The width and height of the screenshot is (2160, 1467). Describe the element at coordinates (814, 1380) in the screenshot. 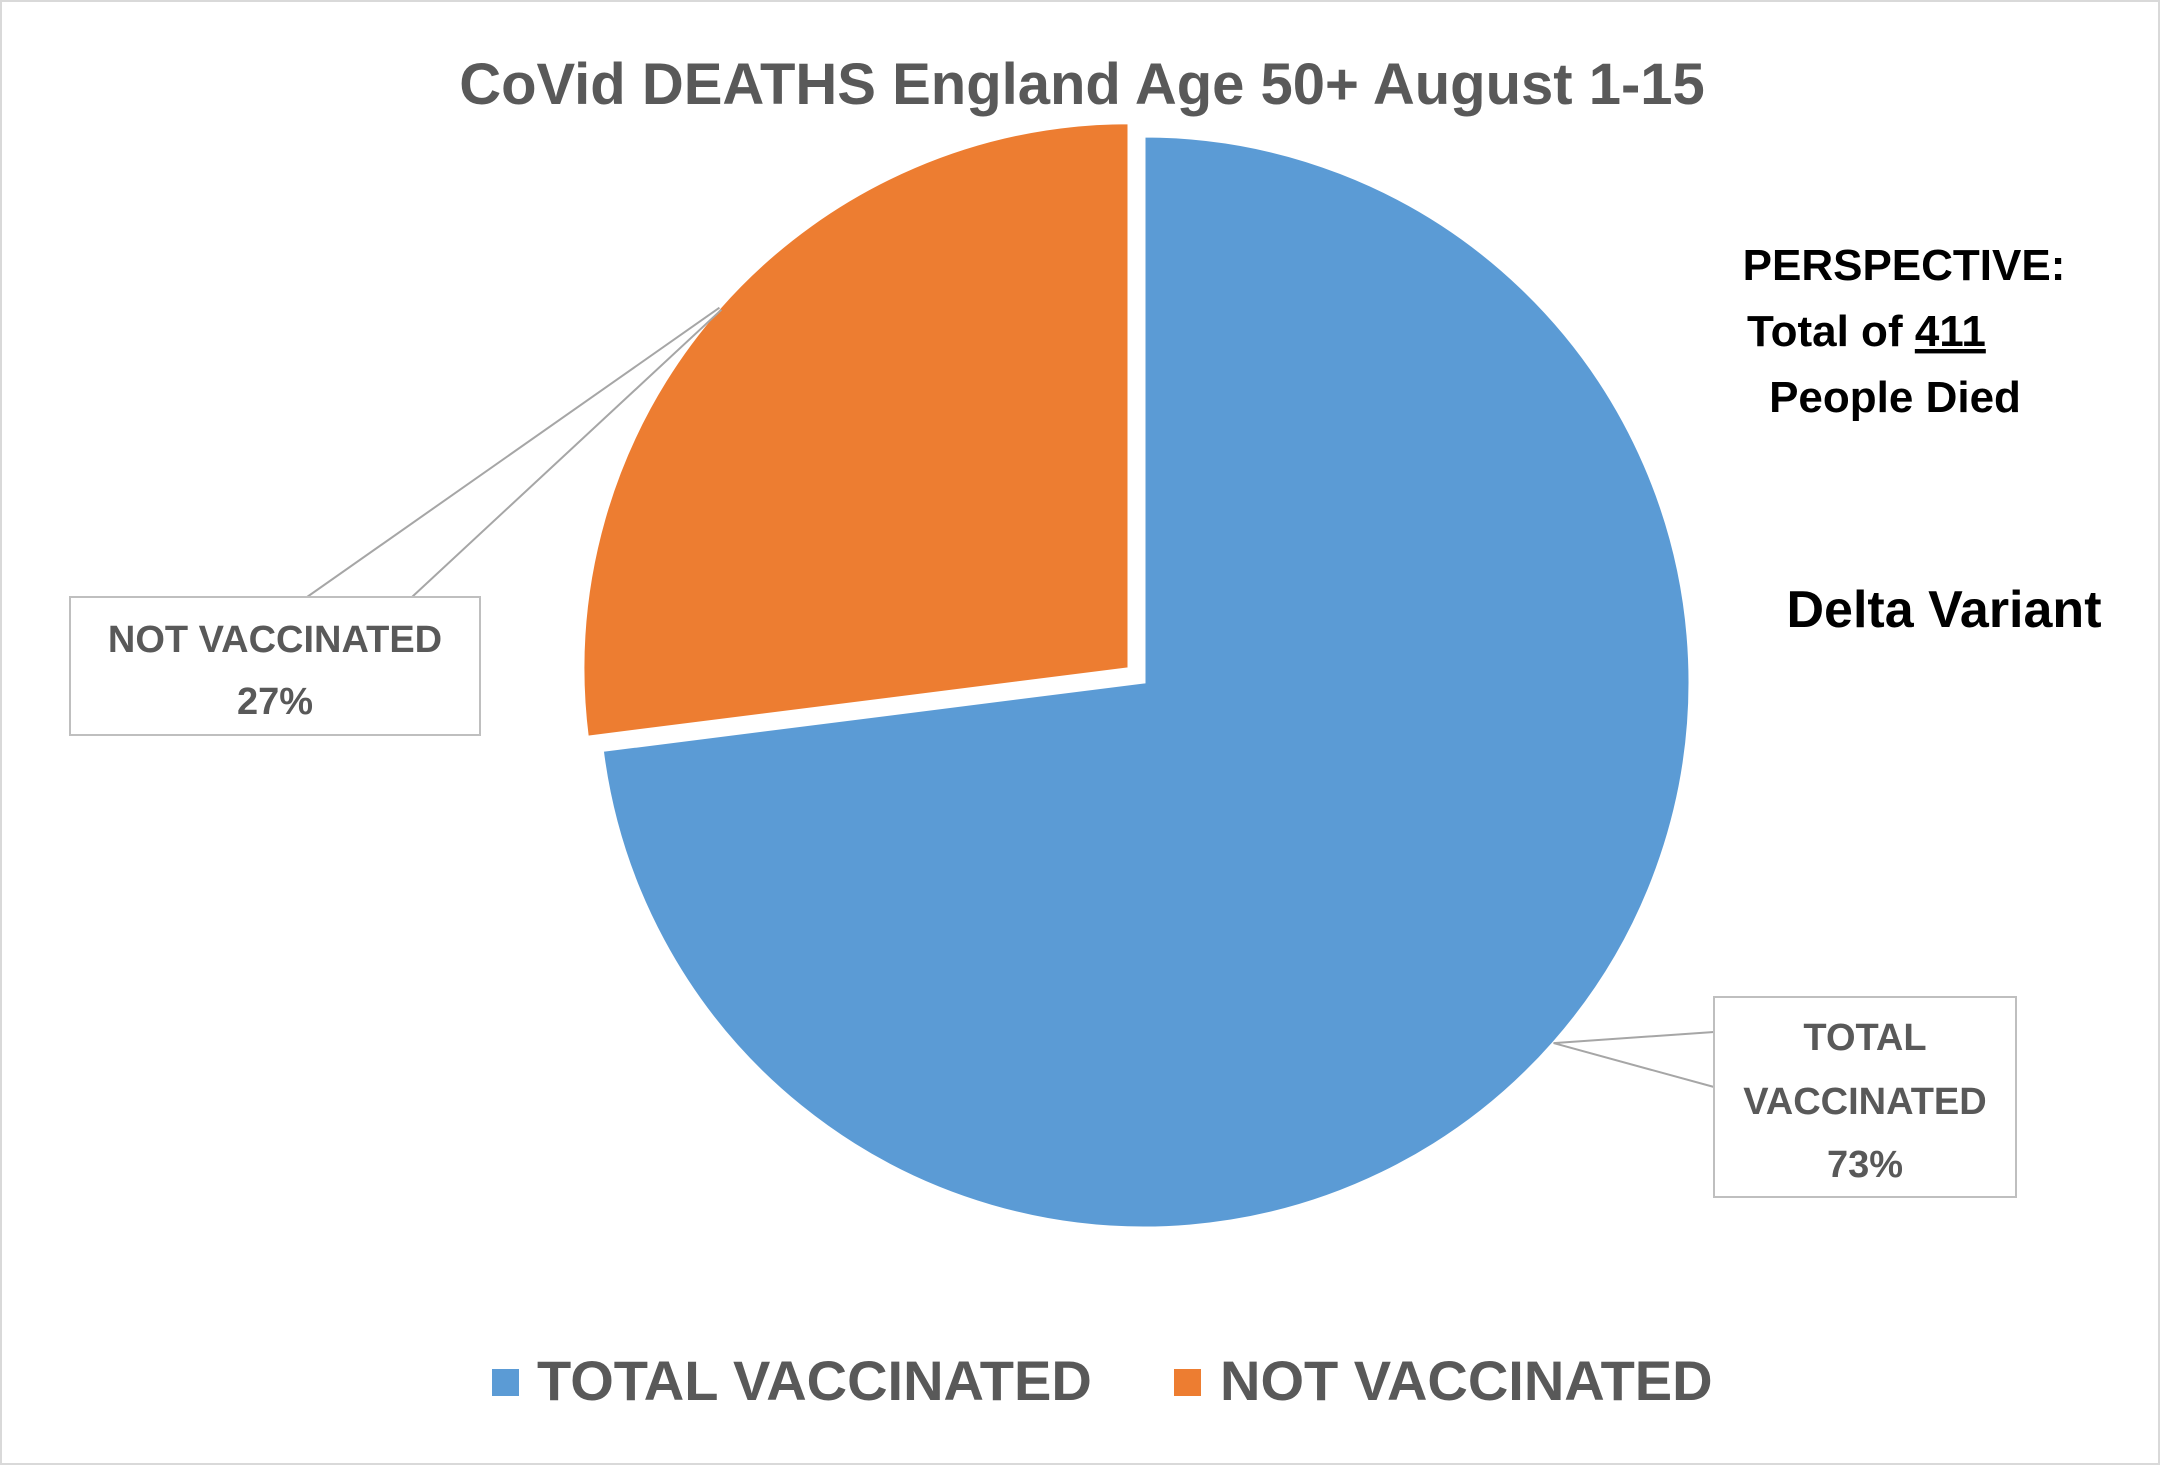

I see `legend-label-total-vaccinated: TOTAL VACCINATED` at that location.